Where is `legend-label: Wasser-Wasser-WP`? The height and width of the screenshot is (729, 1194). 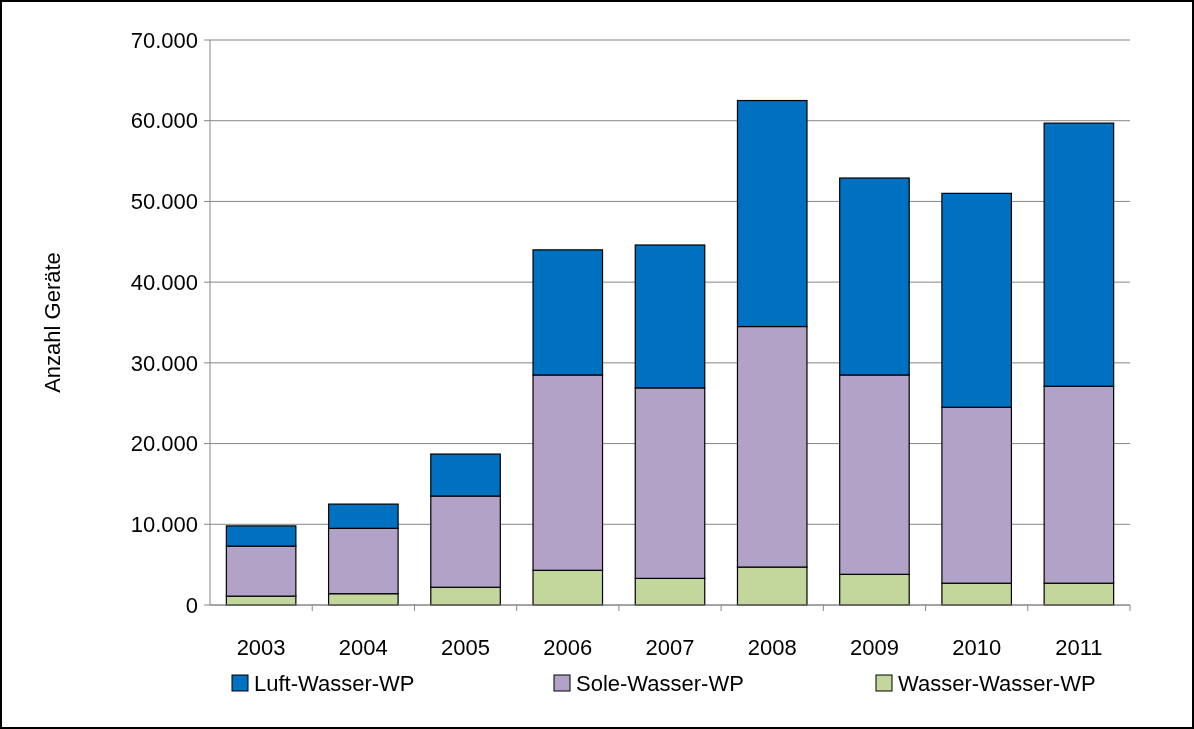
legend-label: Wasser-Wasser-WP is located at coordinates (997, 683).